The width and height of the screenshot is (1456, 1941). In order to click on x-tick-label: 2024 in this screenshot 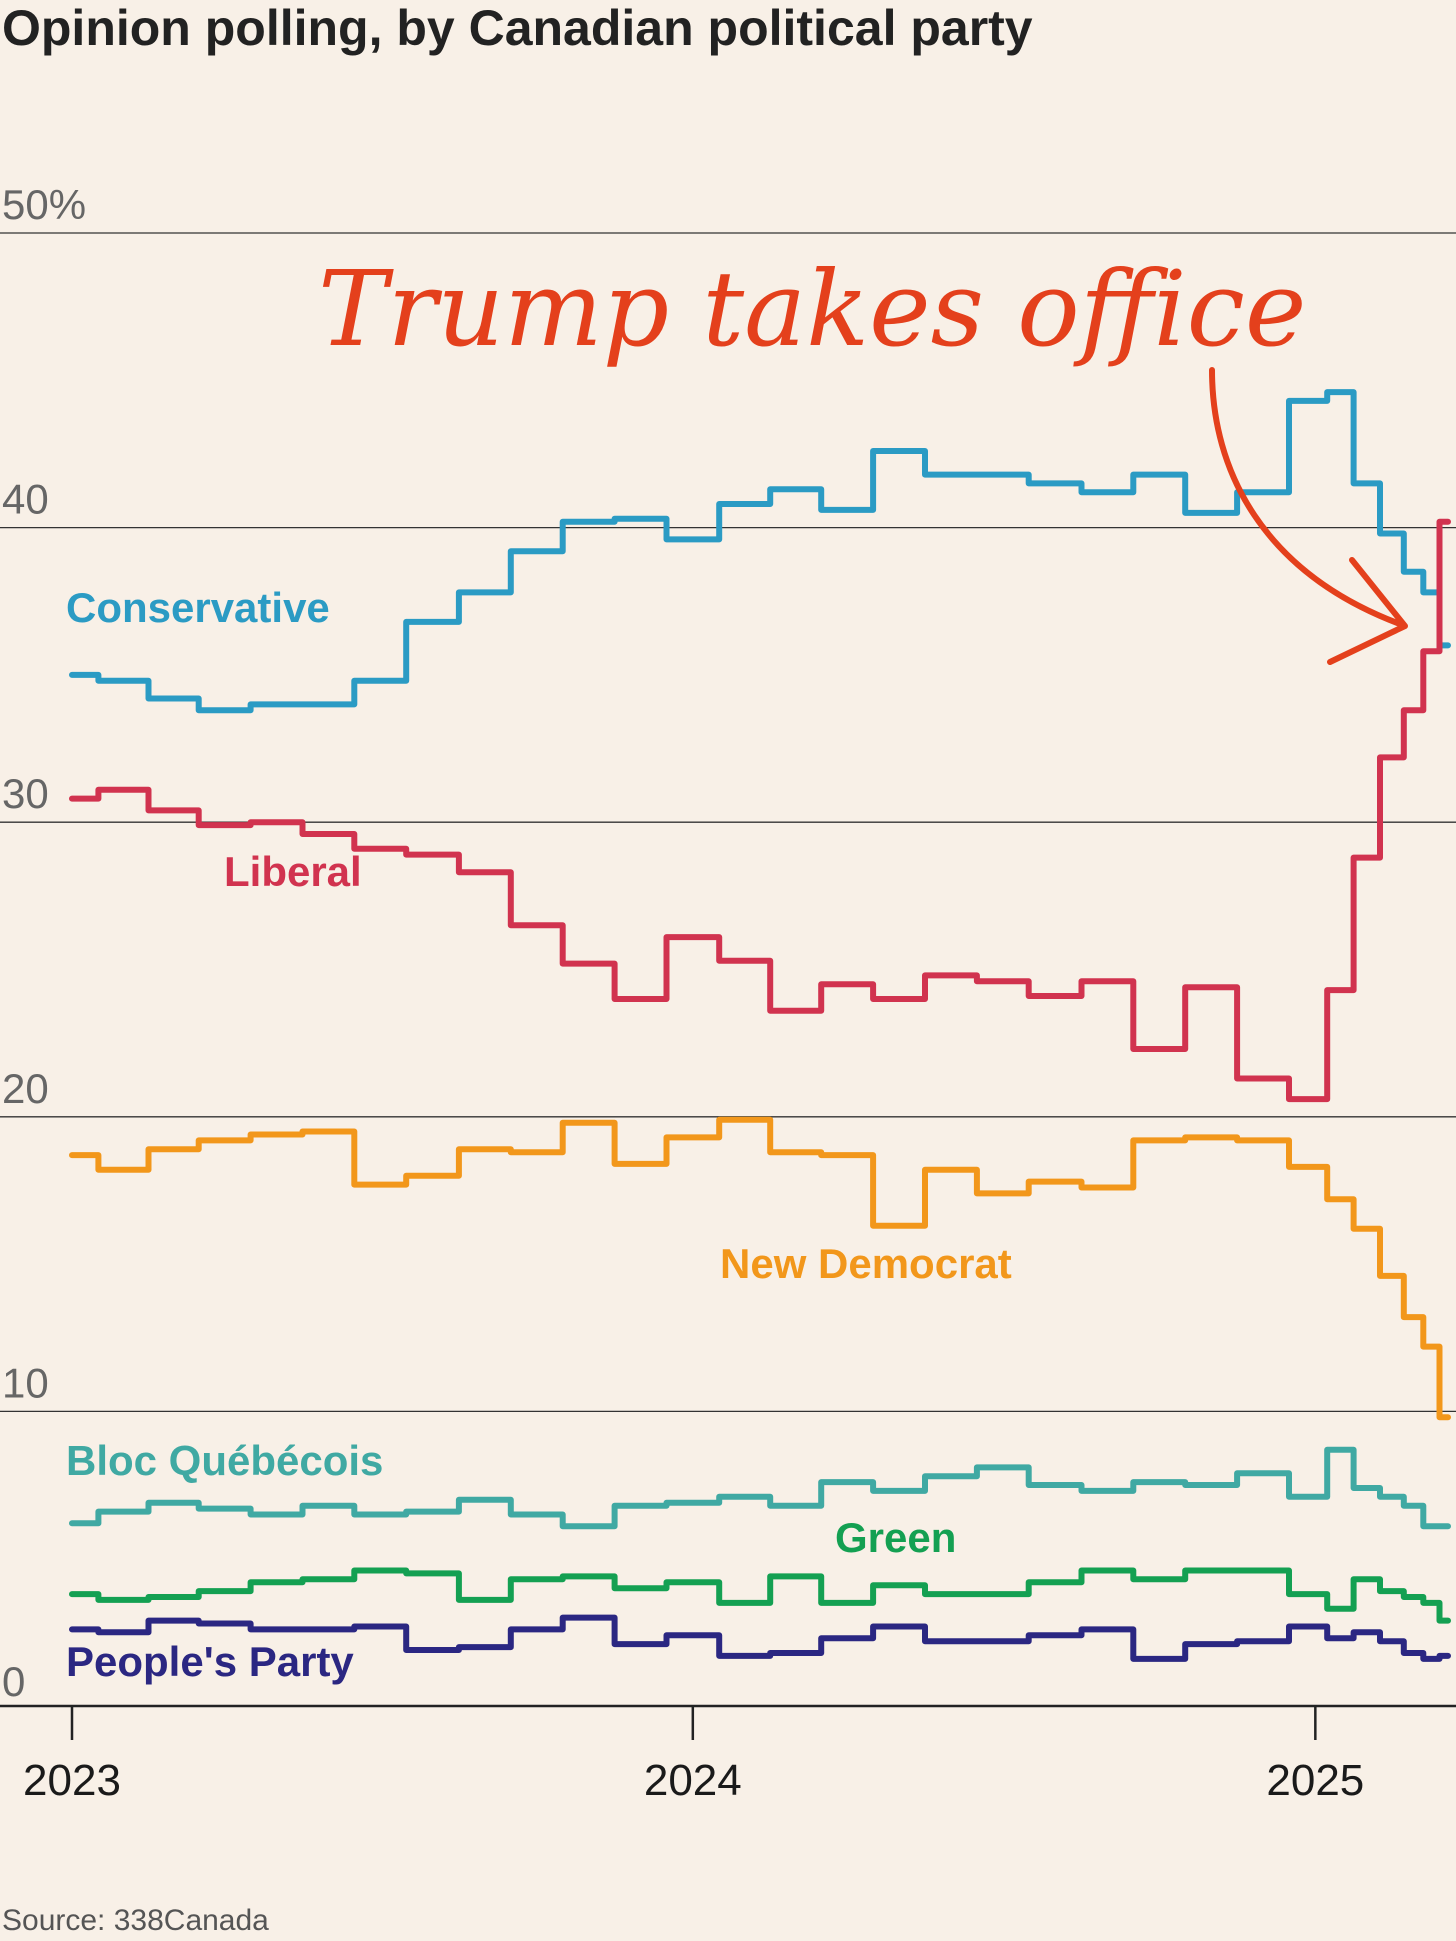, I will do `click(693, 1780)`.